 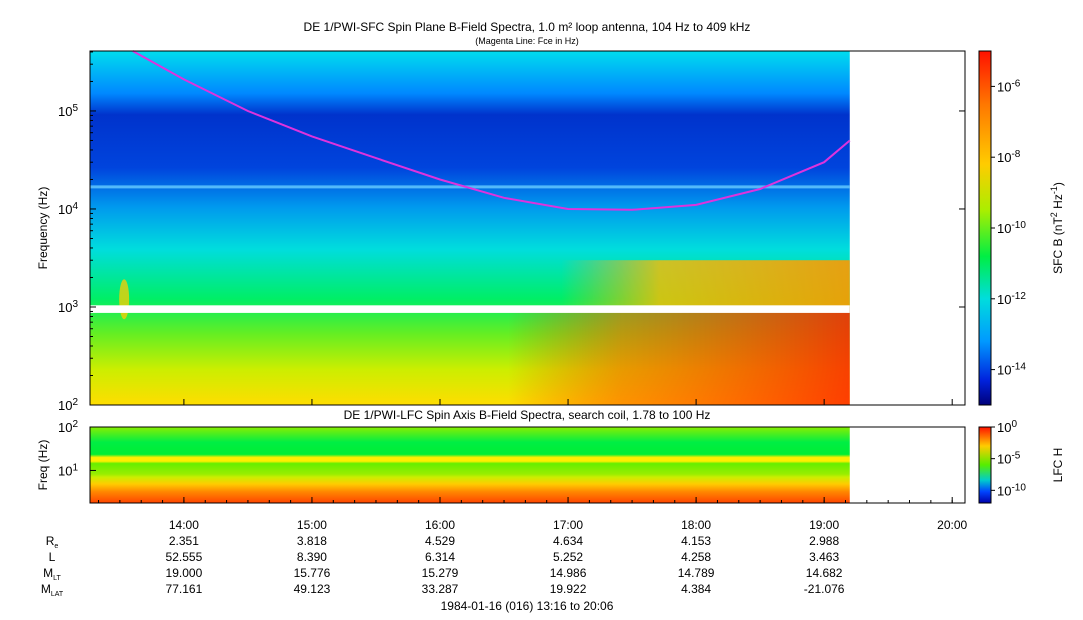 What do you see at coordinates (43, 465) in the screenshot?
I see `lfc-ylabel: Freq (Hz)` at bounding box center [43, 465].